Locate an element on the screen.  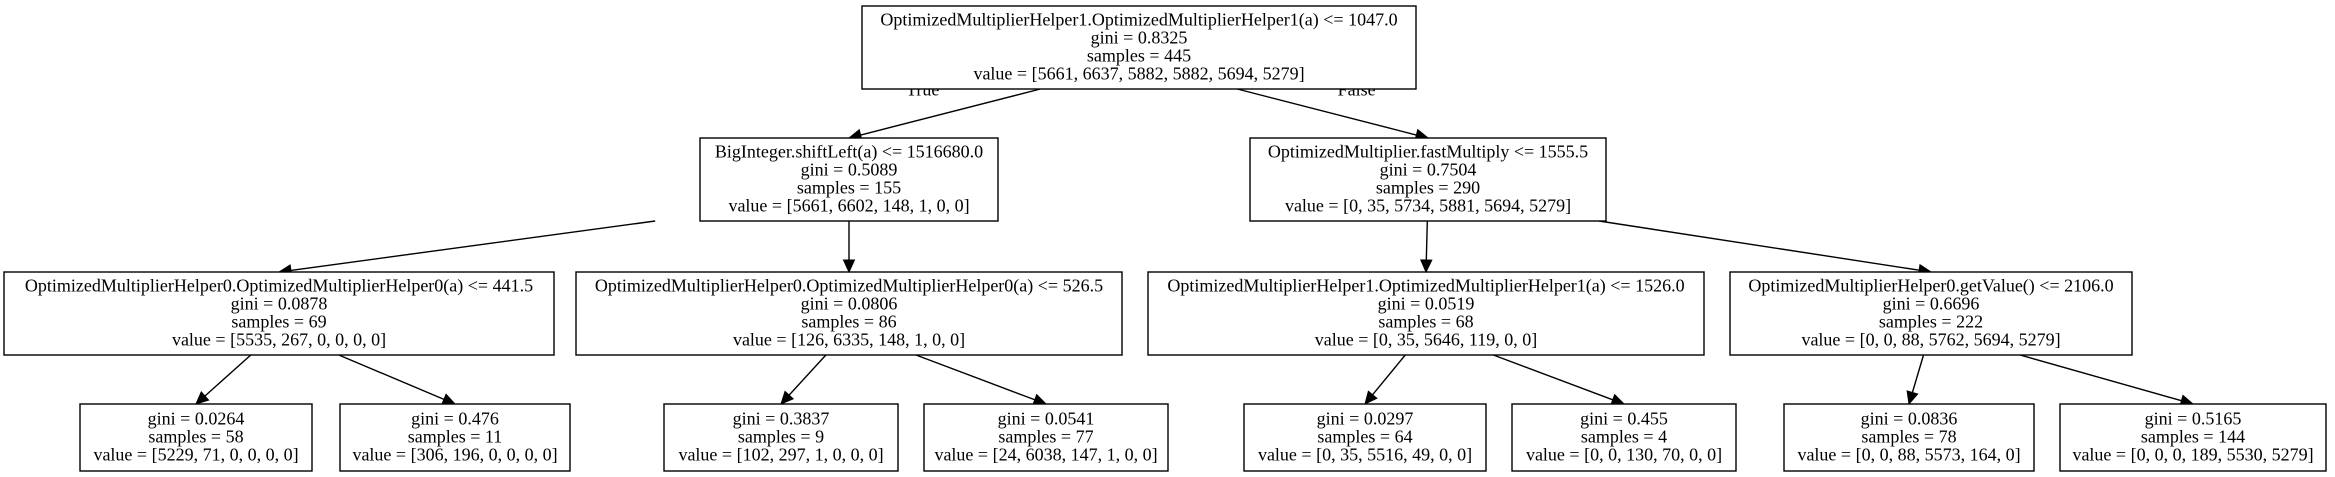
tree-edge-n4-n9 is located at coordinates (803, 379).